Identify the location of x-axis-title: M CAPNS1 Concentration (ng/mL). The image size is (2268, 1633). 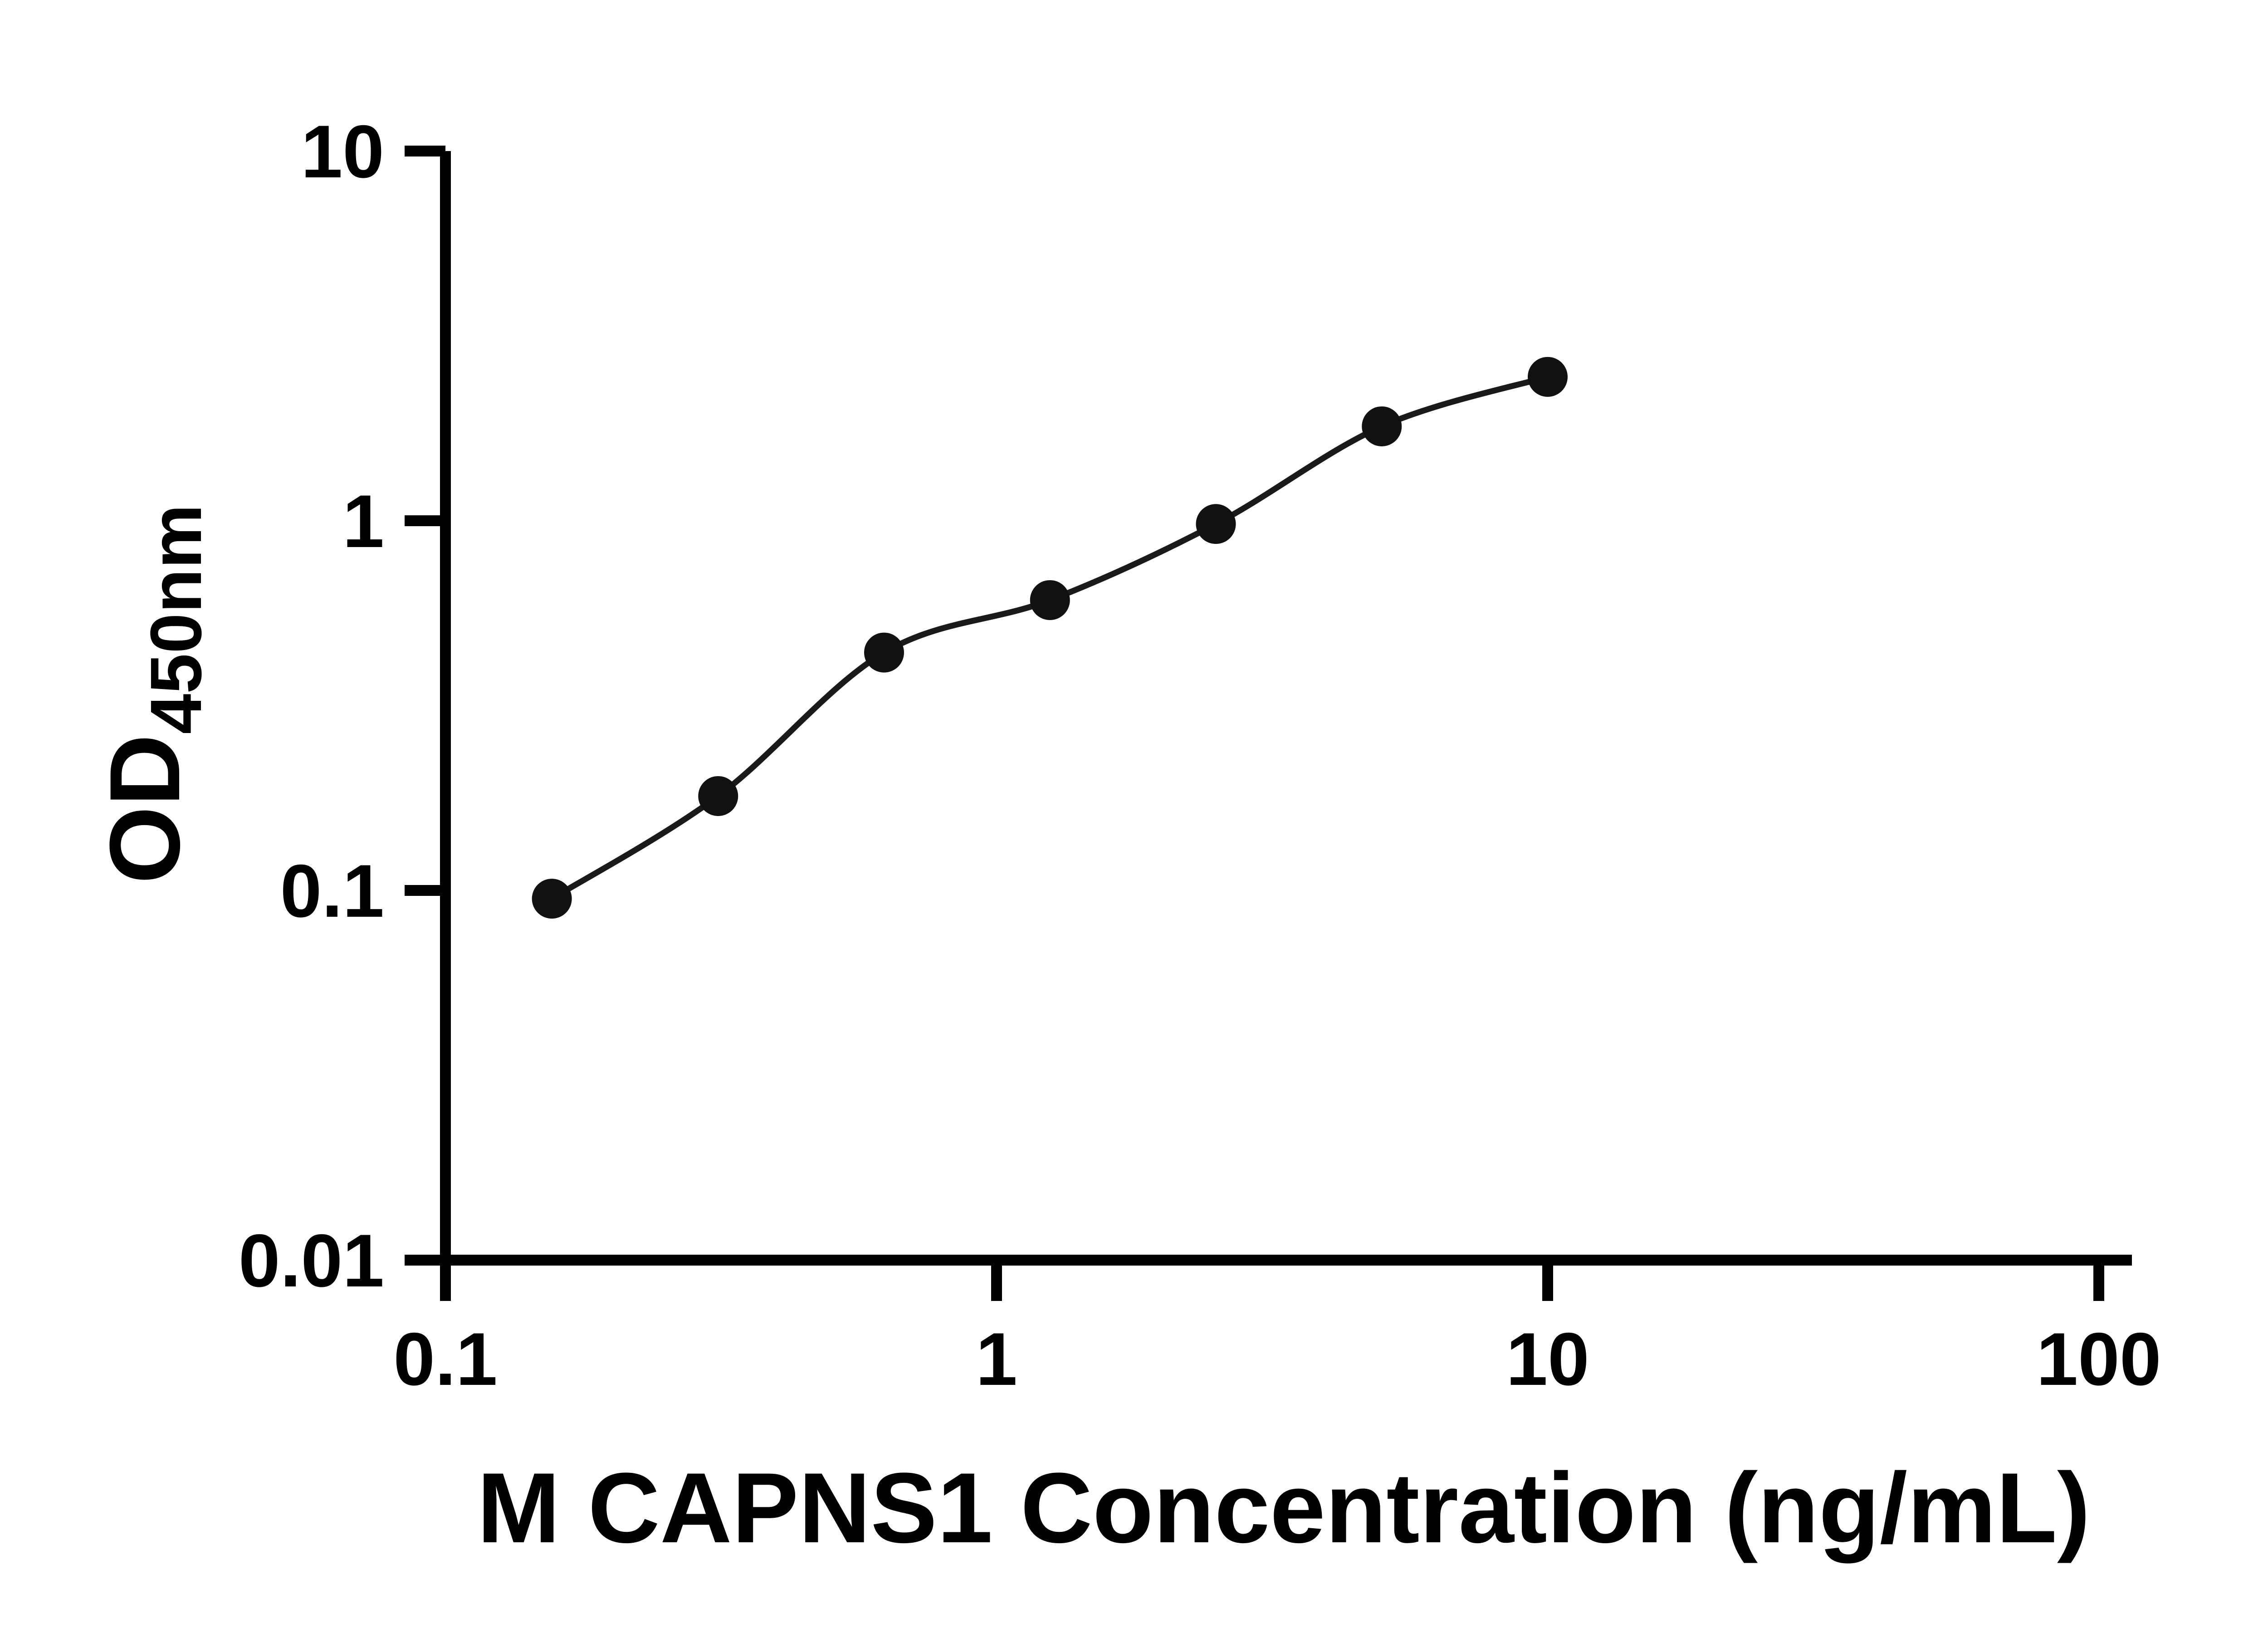
(1284, 1508).